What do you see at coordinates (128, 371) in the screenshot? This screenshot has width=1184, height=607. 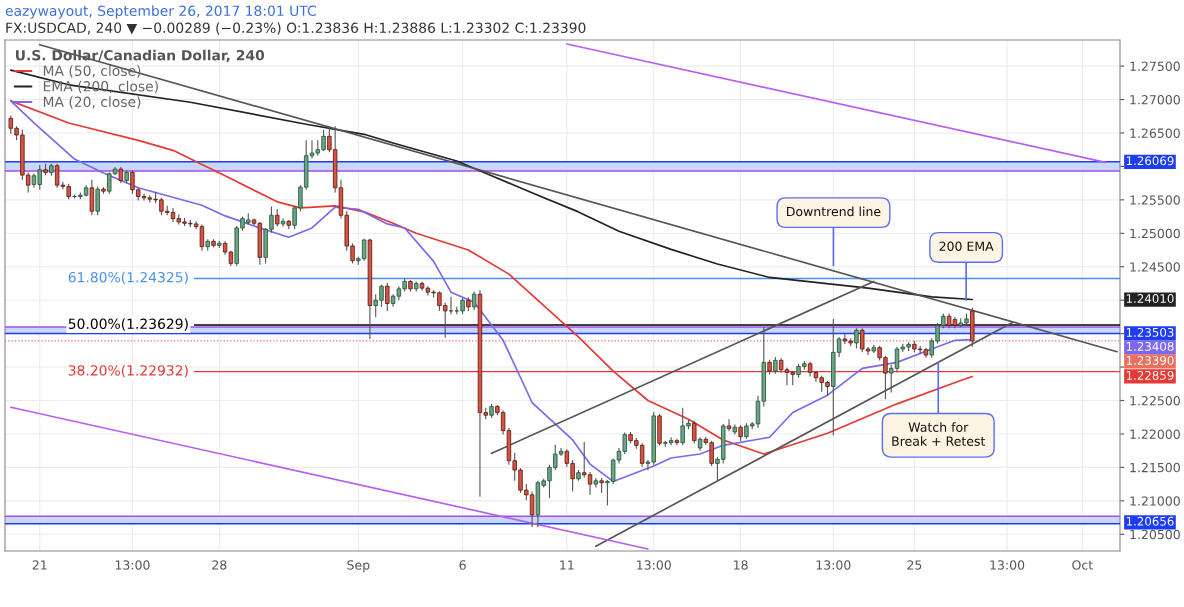 I see `ref-line-label: 38.20%(1.22932)` at bounding box center [128, 371].